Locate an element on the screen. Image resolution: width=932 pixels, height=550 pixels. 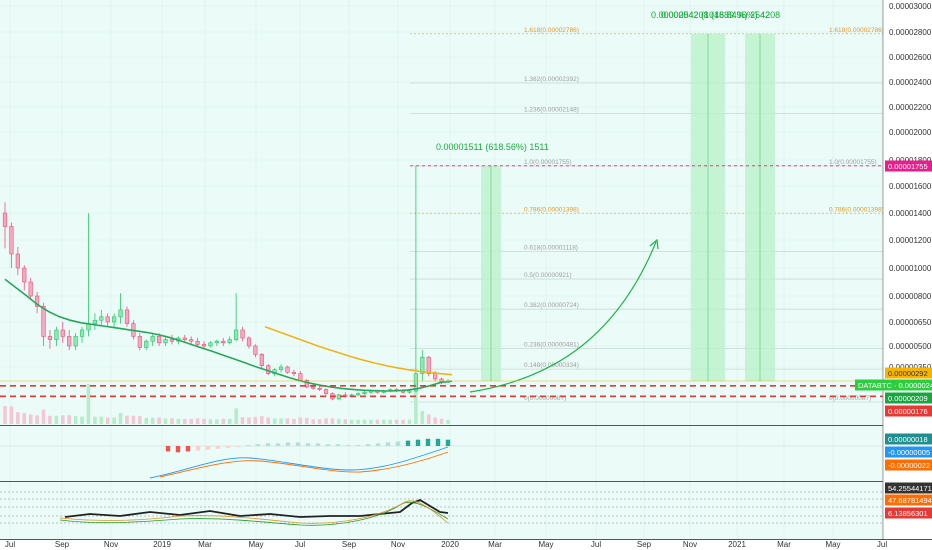
price-badge-label: 0.00001755 is located at coordinates (908, 166).